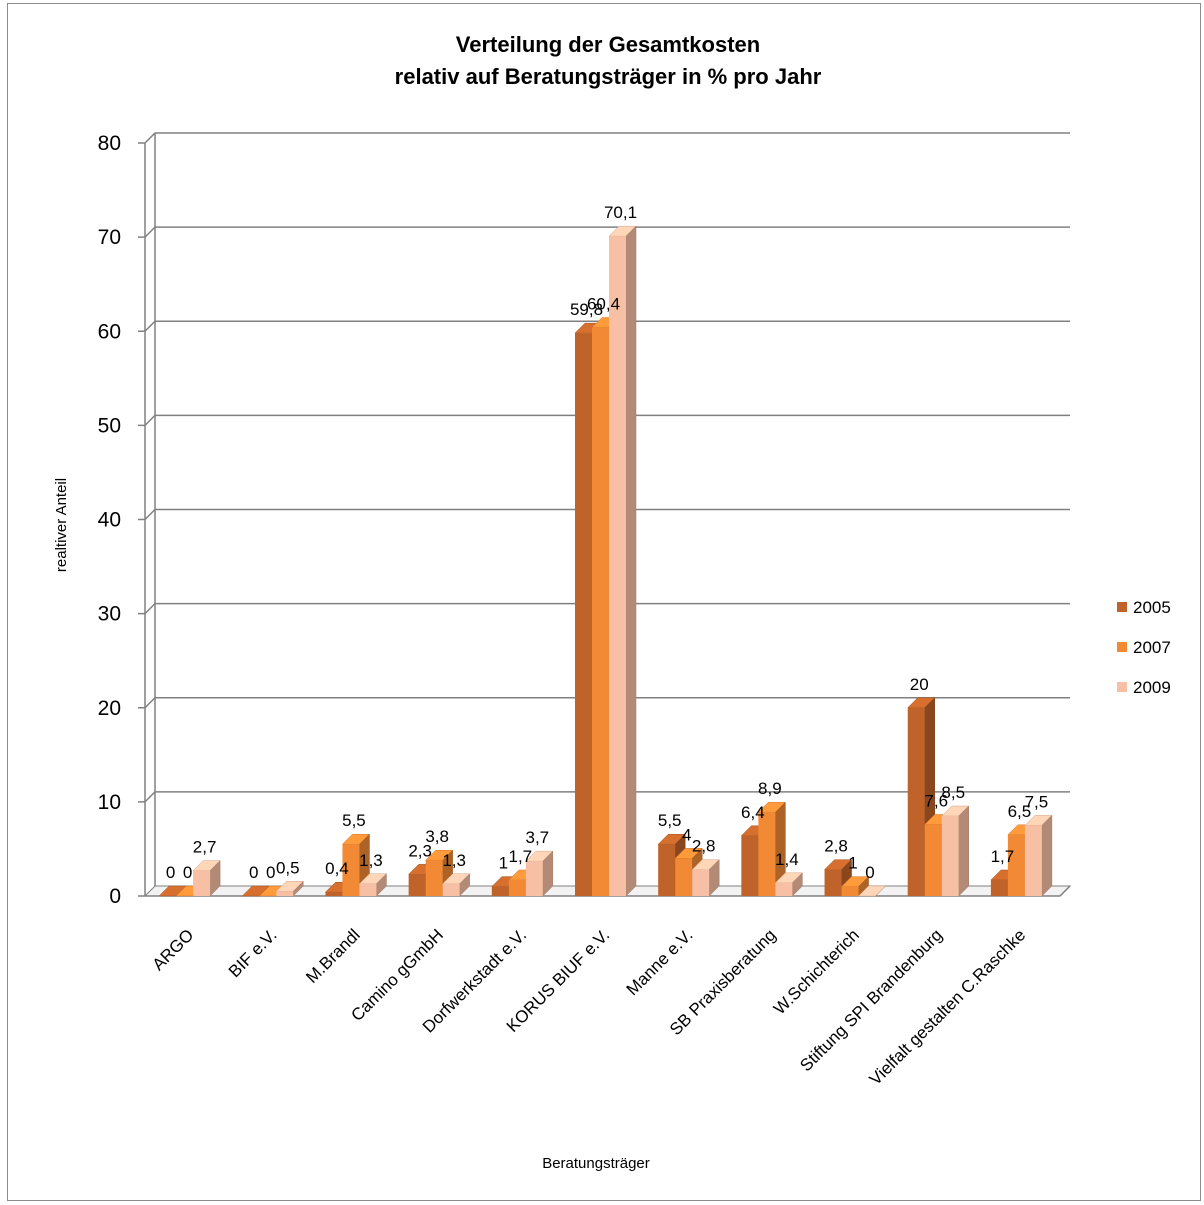  I want to click on legend-swatch-2009, so click(1122, 687).